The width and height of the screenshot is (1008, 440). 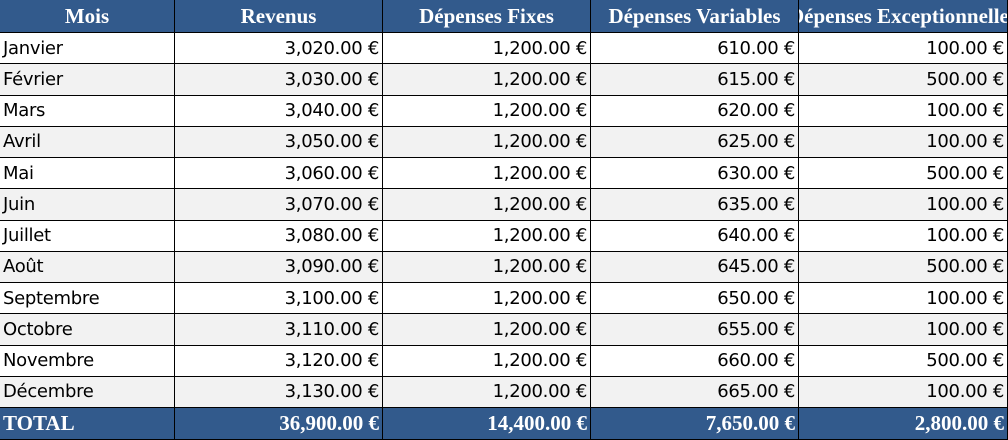 I want to click on data-cell-text: Juillet, so click(x=27, y=236).